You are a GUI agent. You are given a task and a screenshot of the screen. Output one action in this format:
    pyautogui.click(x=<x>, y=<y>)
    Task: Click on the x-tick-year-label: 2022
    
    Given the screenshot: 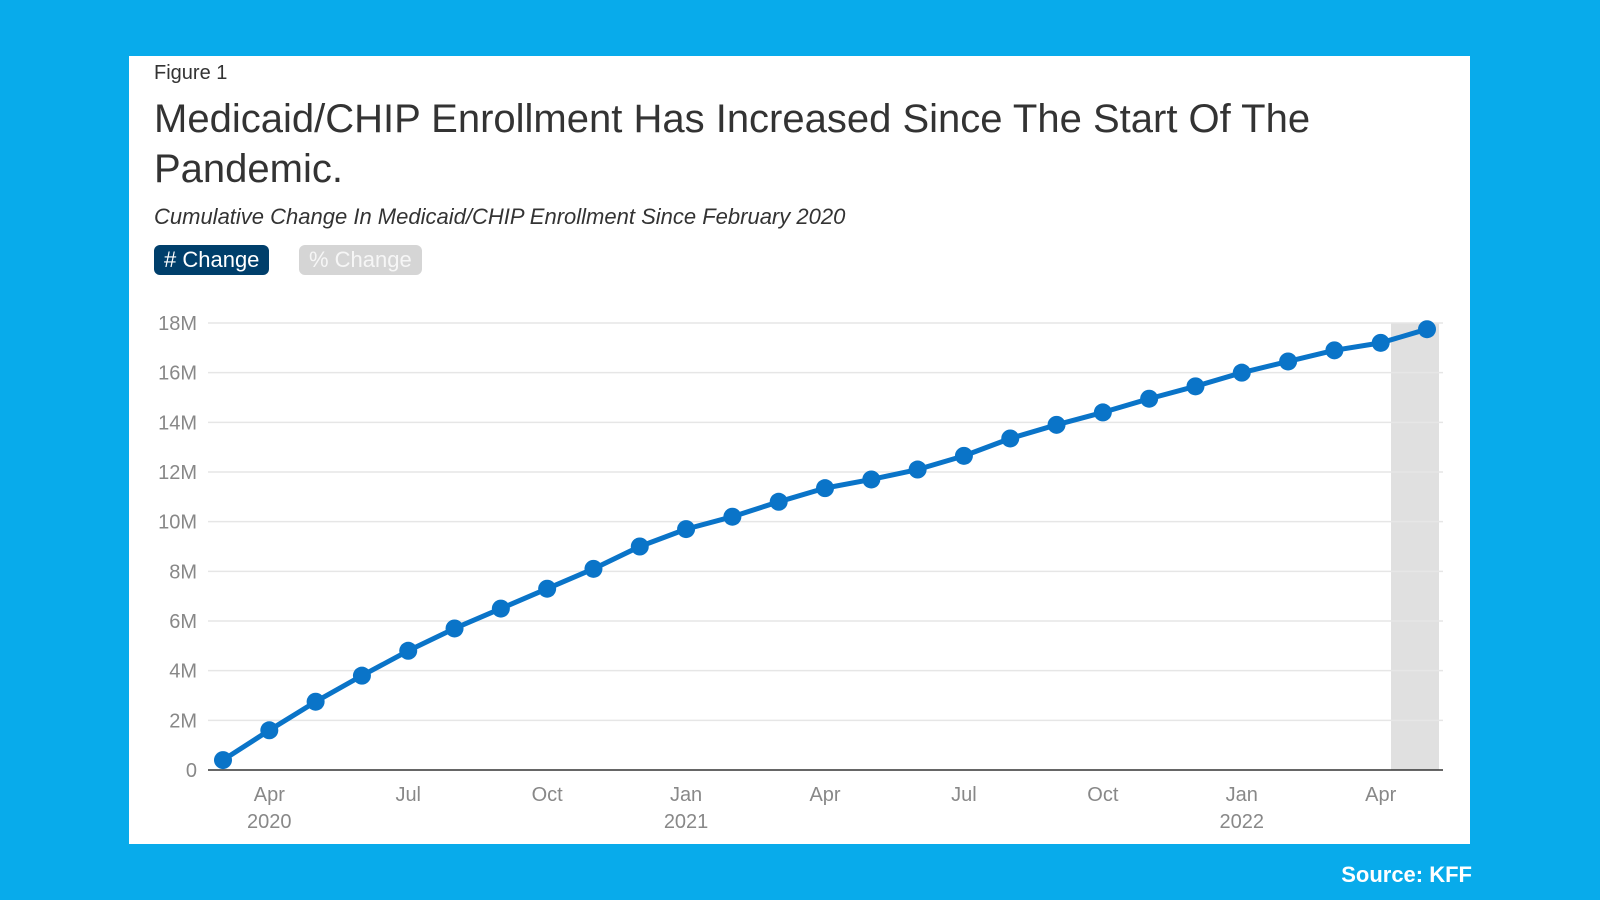 What is the action you would take?
    pyautogui.click(x=1242, y=822)
    